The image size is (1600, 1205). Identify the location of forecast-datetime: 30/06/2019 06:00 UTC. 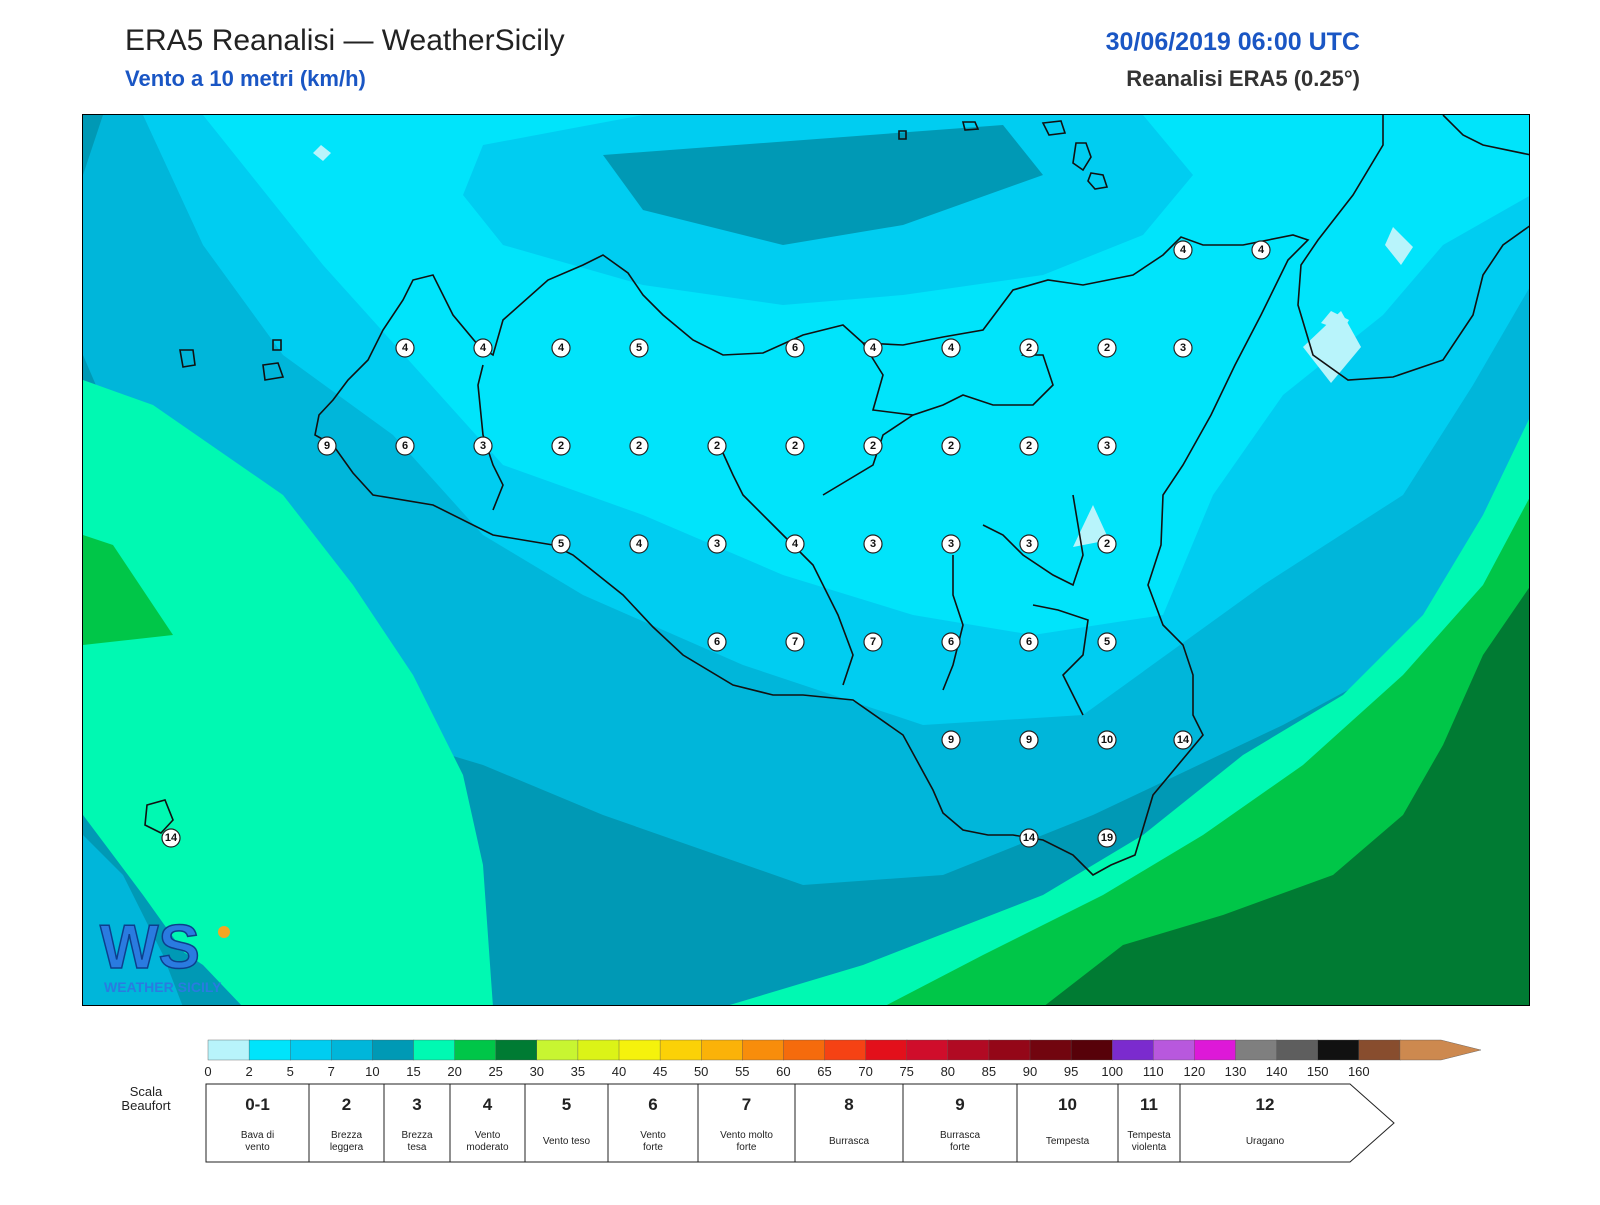
(1232, 42).